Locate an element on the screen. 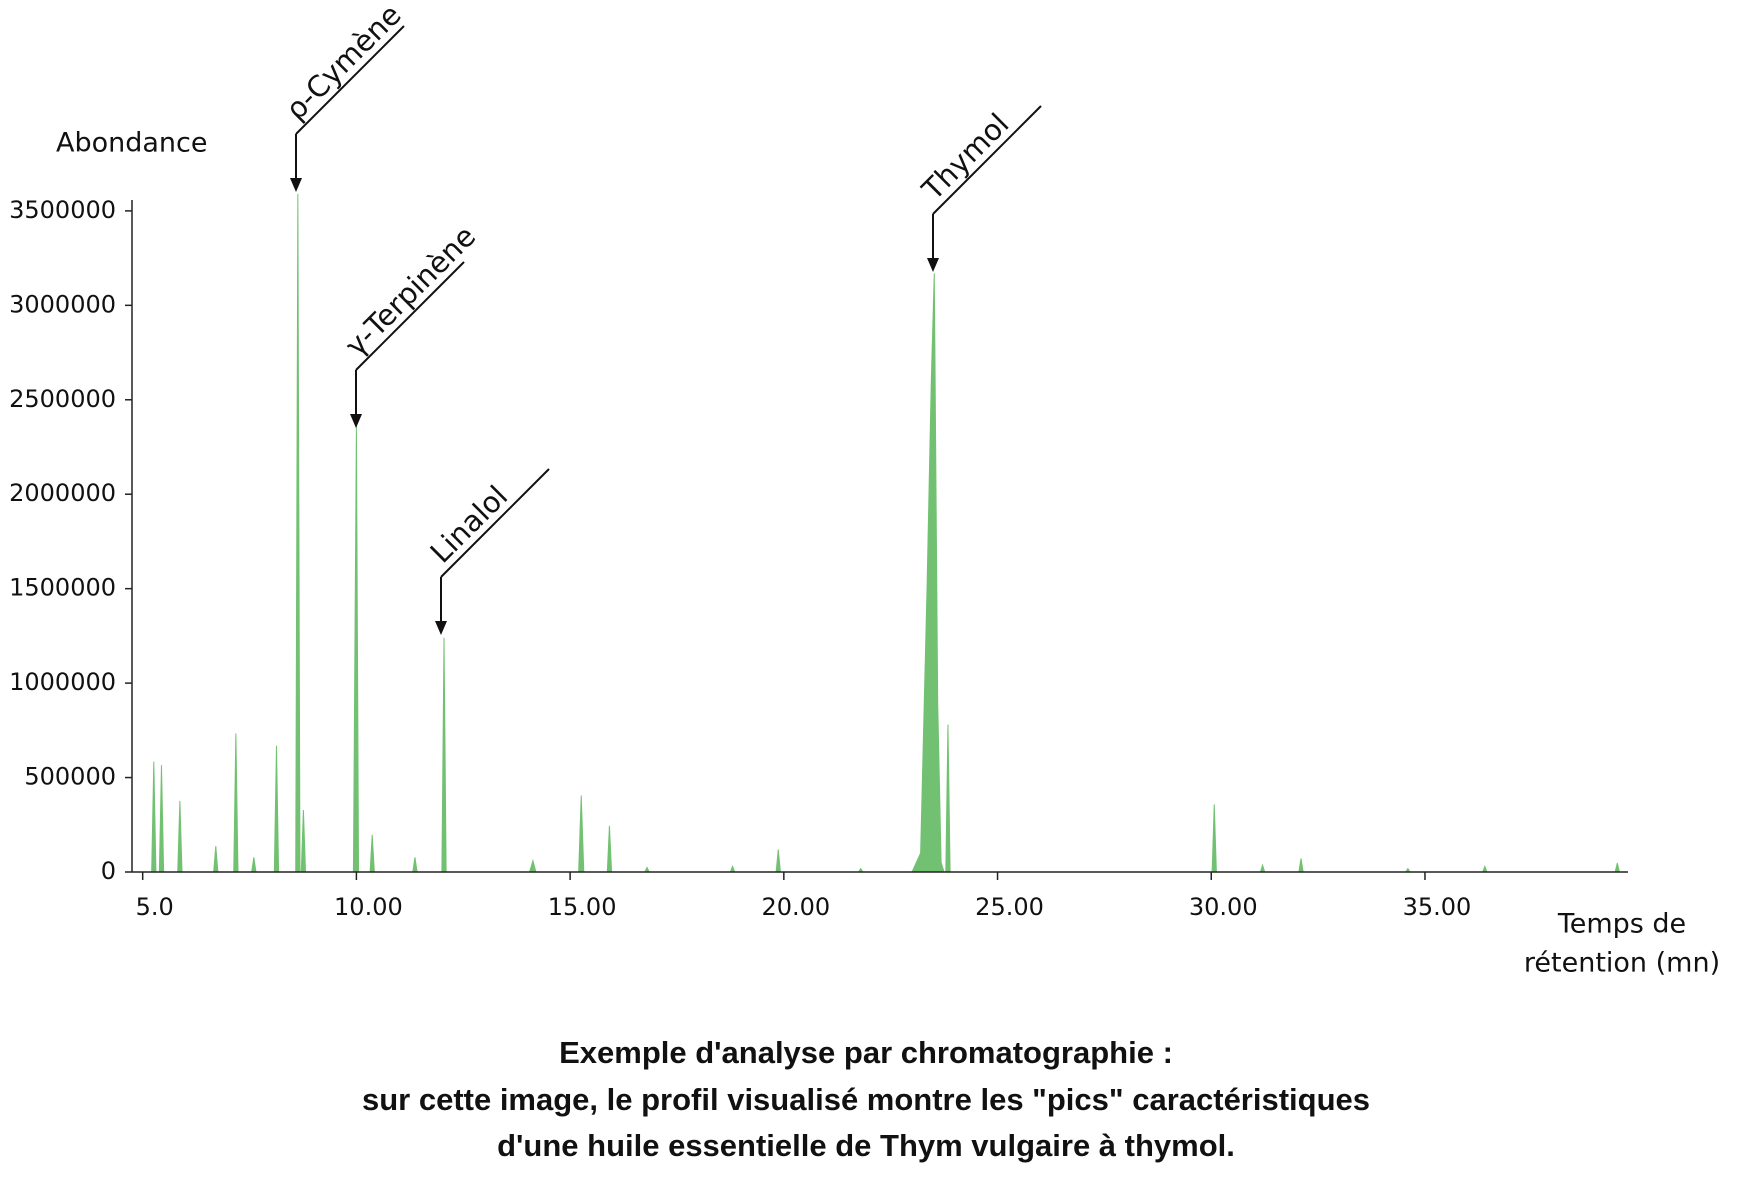  y-tick-label: 2500000 is located at coordinates (62, 399).